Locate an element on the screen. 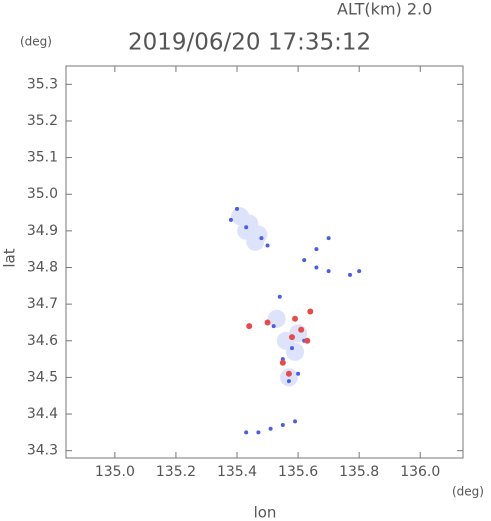 The height and width of the screenshot is (521, 491). y-tick-label: 35.1 is located at coordinates (42, 158).